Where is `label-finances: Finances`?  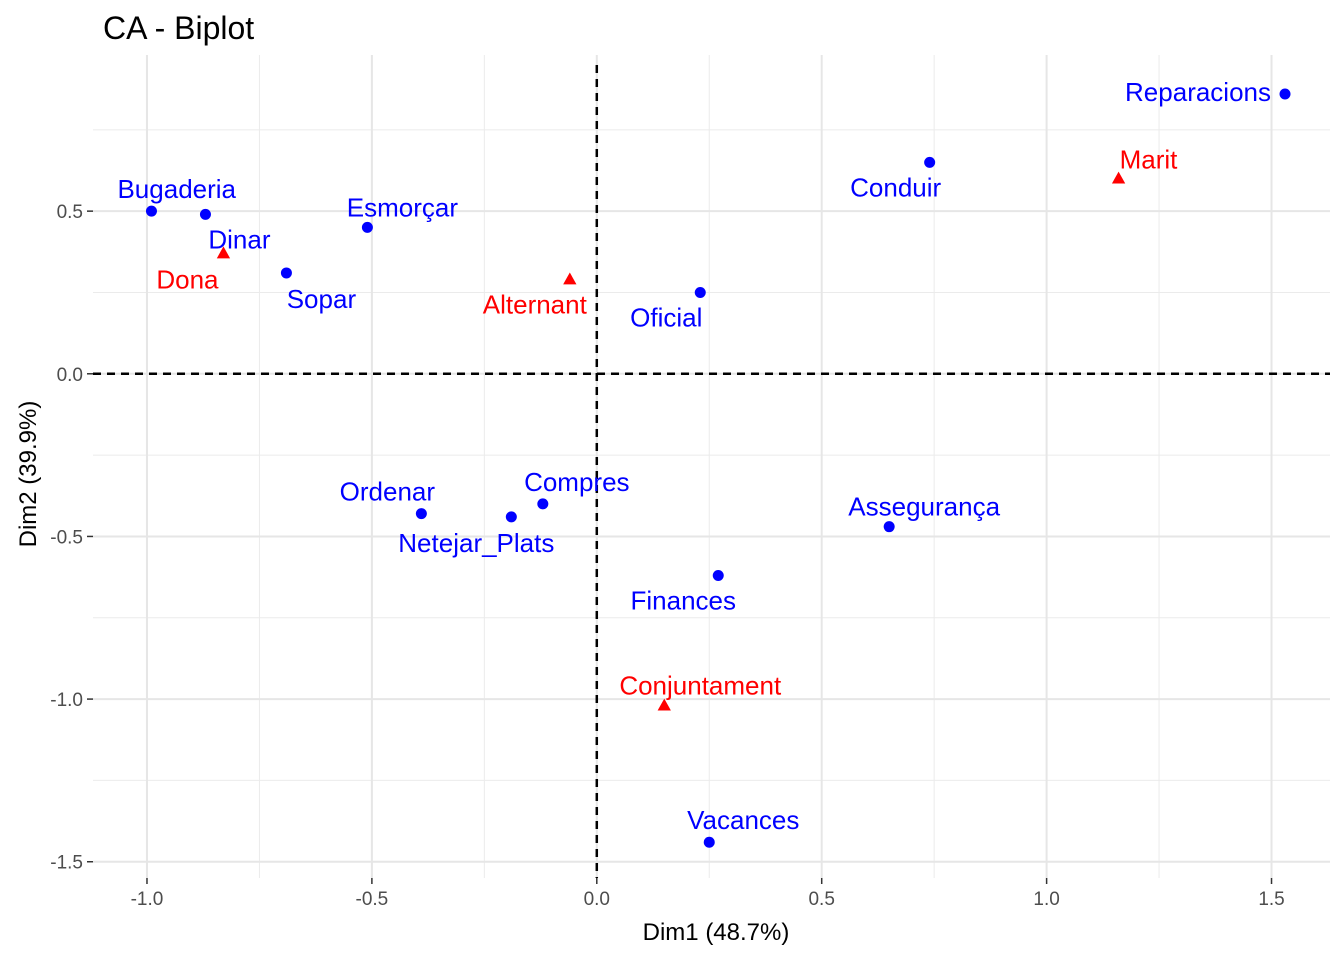 label-finances: Finances is located at coordinates (683, 600).